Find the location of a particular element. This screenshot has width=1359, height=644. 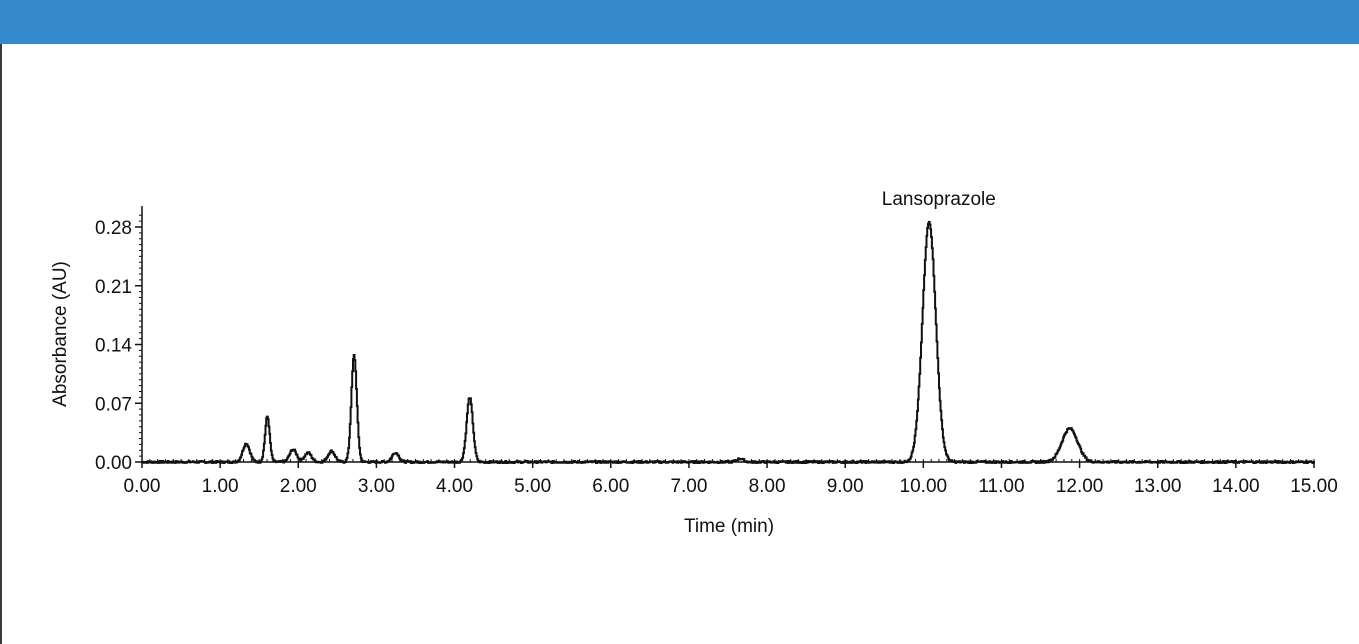

x-tick-label: 3.00 is located at coordinates (376, 486).